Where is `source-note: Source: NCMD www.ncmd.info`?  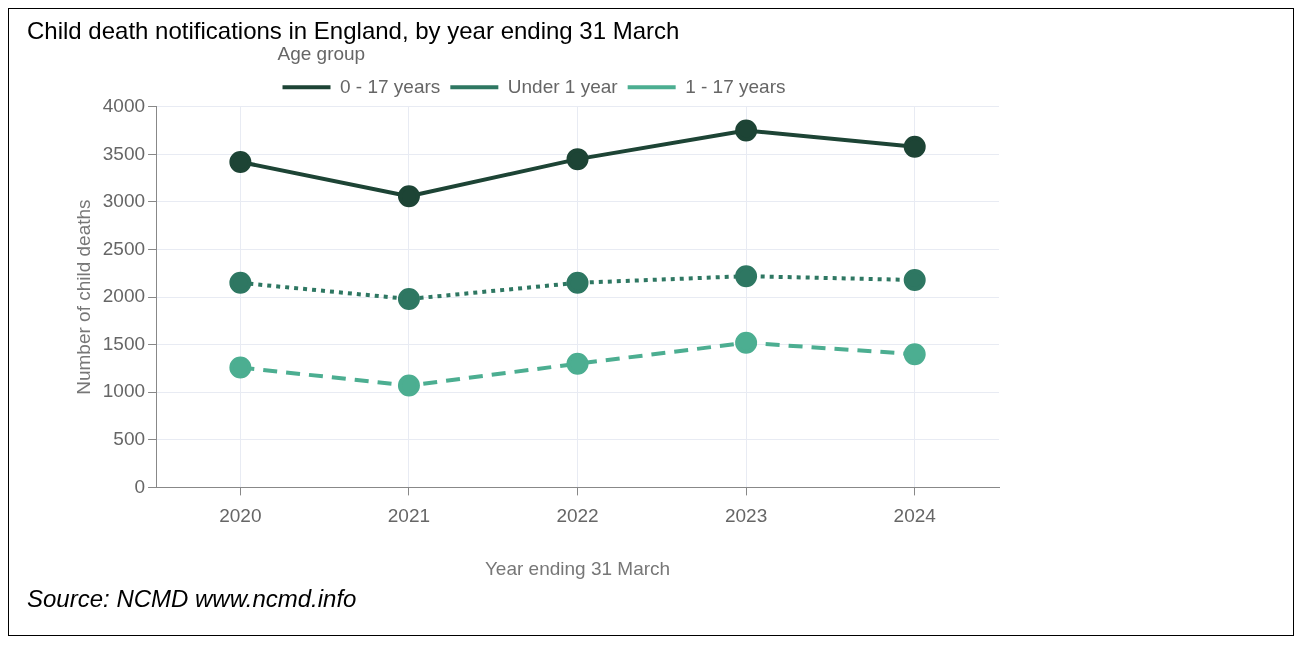
source-note: Source: NCMD www.ncmd.info is located at coordinates (192, 599).